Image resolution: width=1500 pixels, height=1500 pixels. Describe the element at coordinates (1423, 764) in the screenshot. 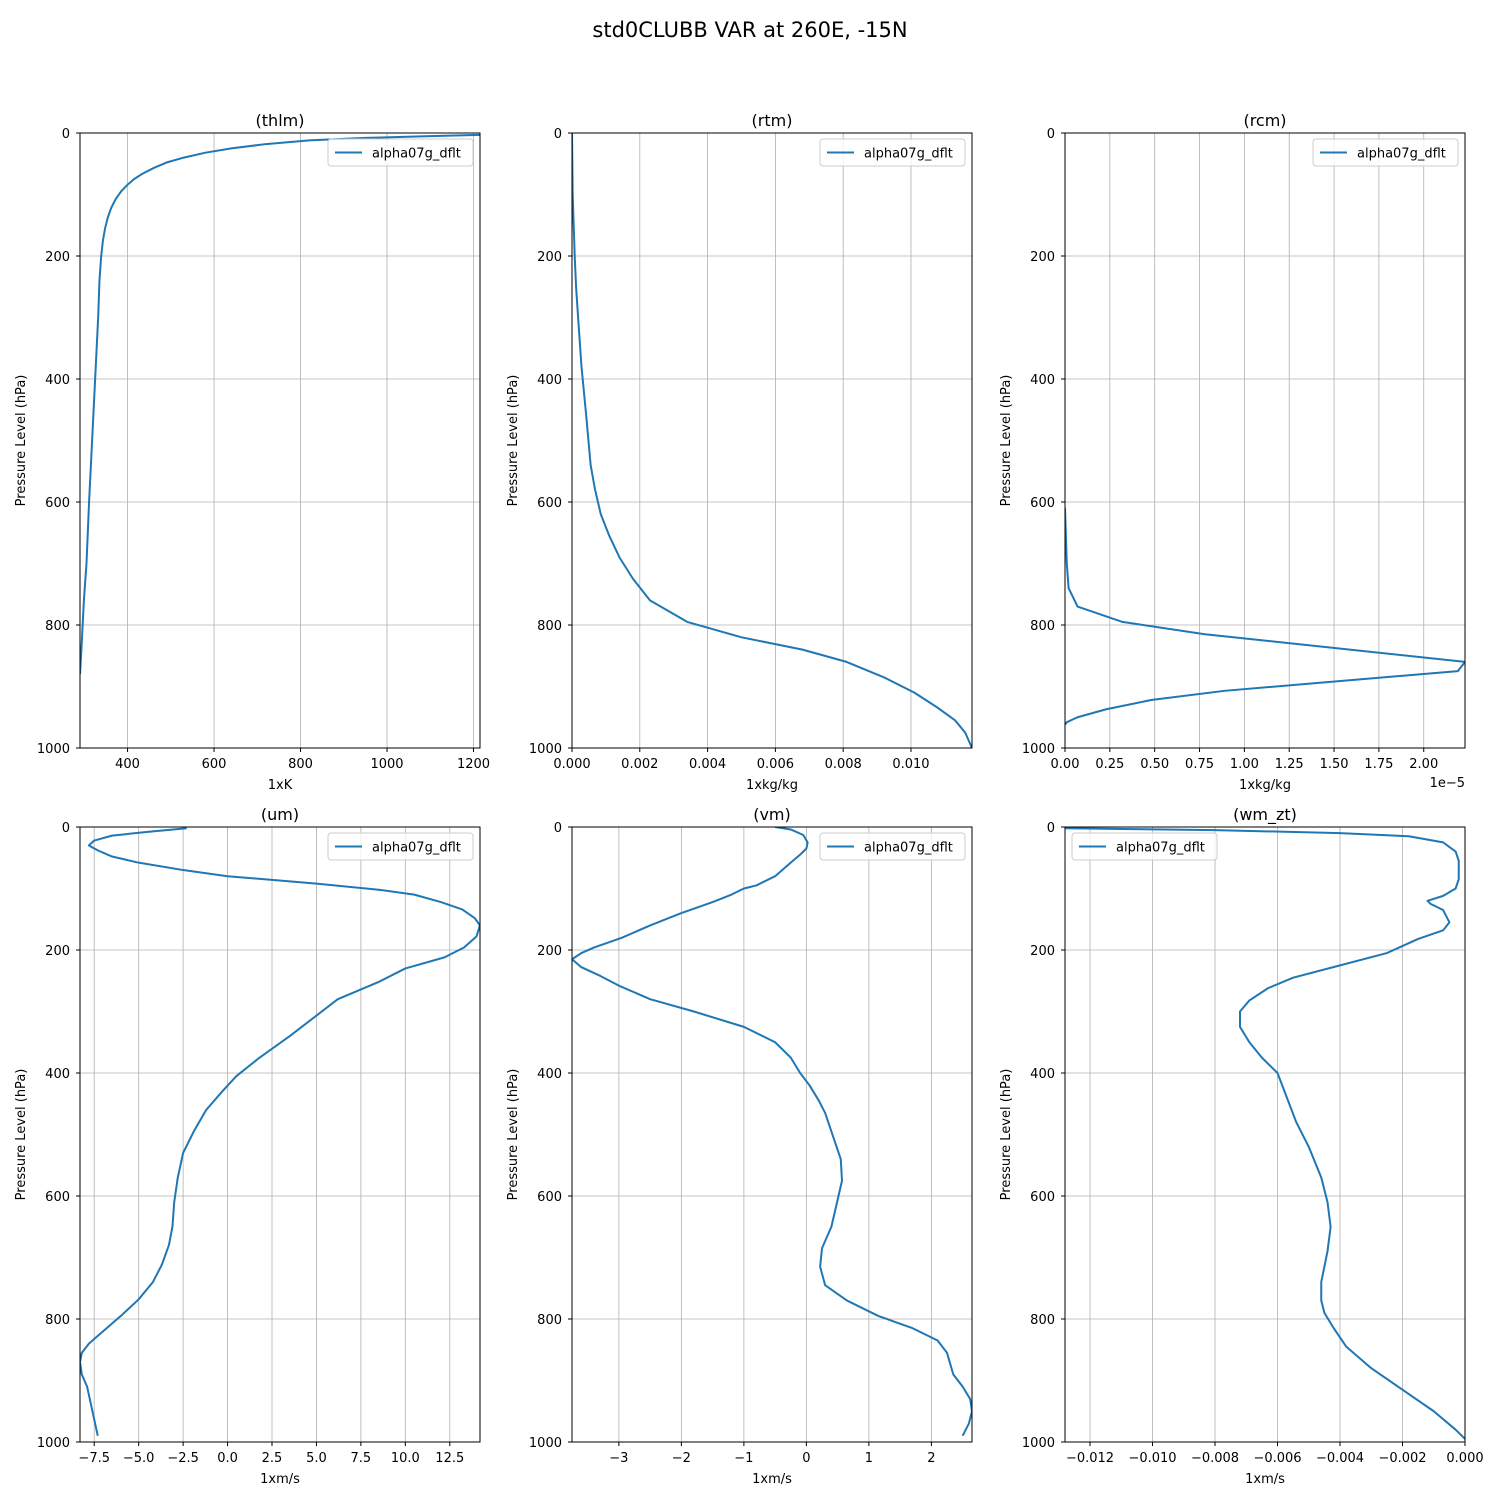

I see `x-tick-label: 2.00` at that location.